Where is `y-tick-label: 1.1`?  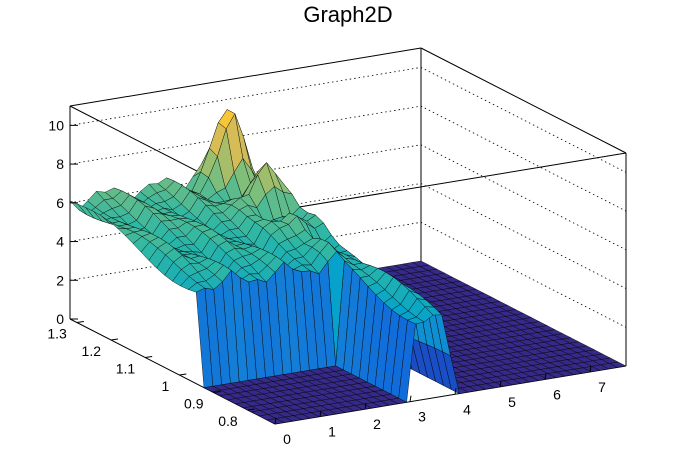 y-tick-label: 1.1 is located at coordinates (126, 369).